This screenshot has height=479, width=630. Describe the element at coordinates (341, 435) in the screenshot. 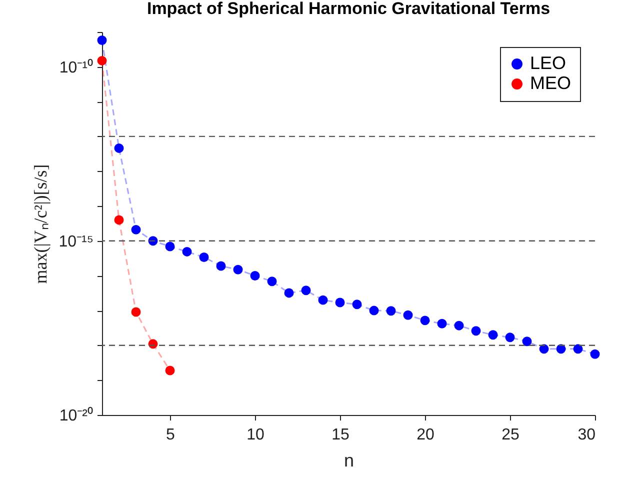

I see `x-tick-label: 15` at that location.